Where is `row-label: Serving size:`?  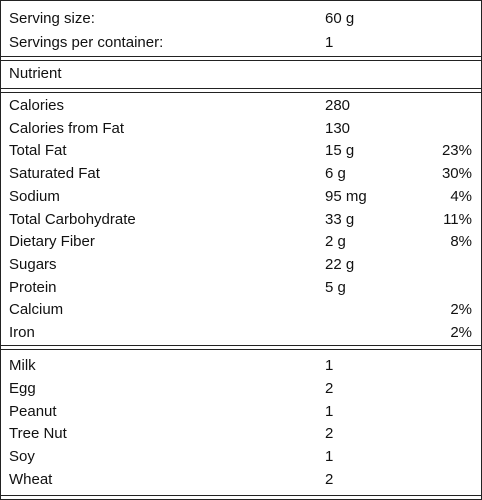 row-label: Serving size: is located at coordinates (52, 18).